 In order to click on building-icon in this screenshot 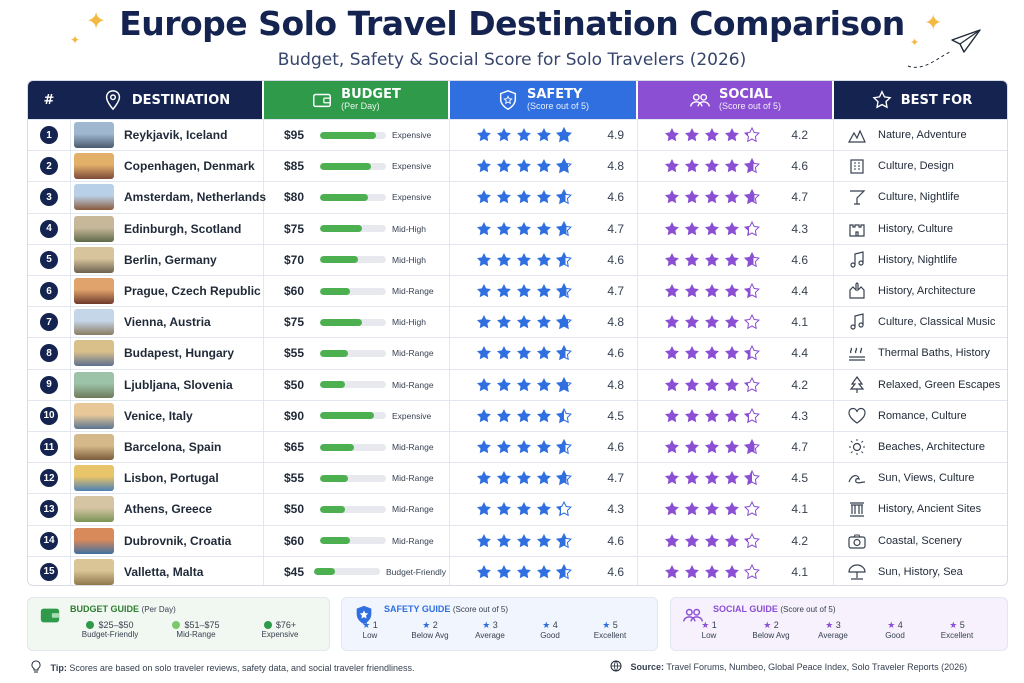, I will do `click(857, 166)`.